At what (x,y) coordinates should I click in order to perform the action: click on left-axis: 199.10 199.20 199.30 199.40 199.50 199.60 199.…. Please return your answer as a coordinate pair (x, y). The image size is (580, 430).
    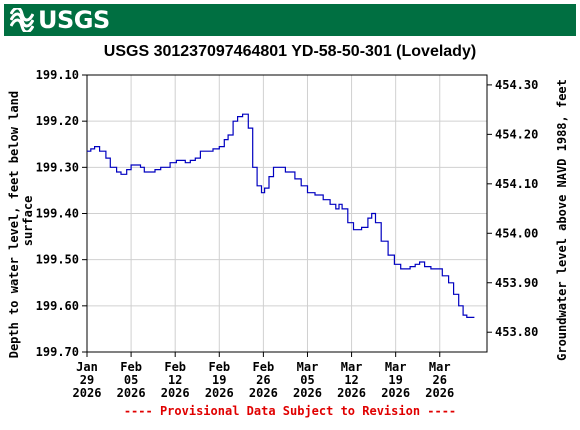
    Looking at the image, I should click on (61, 213).